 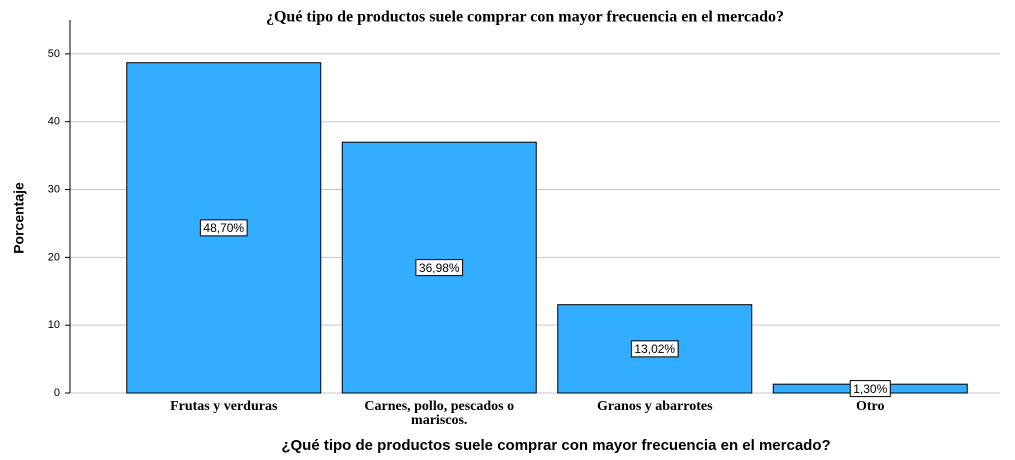 I want to click on value-label: 48,70%, so click(x=223, y=228).